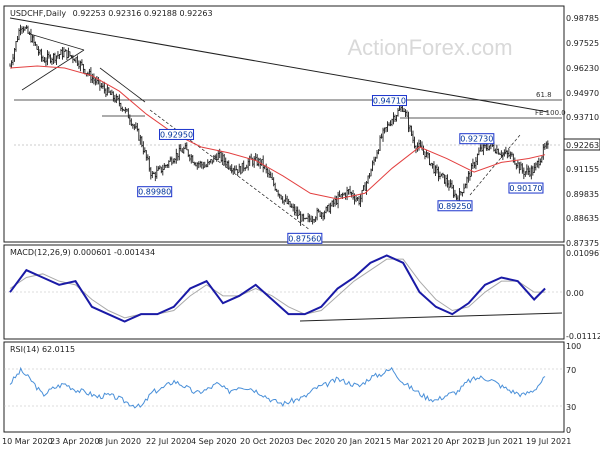 The width and height of the screenshot is (600, 450). What do you see at coordinates (582, 68) in the screenshot?
I see `price-y-tick: 0.96230` at bounding box center [582, 68].